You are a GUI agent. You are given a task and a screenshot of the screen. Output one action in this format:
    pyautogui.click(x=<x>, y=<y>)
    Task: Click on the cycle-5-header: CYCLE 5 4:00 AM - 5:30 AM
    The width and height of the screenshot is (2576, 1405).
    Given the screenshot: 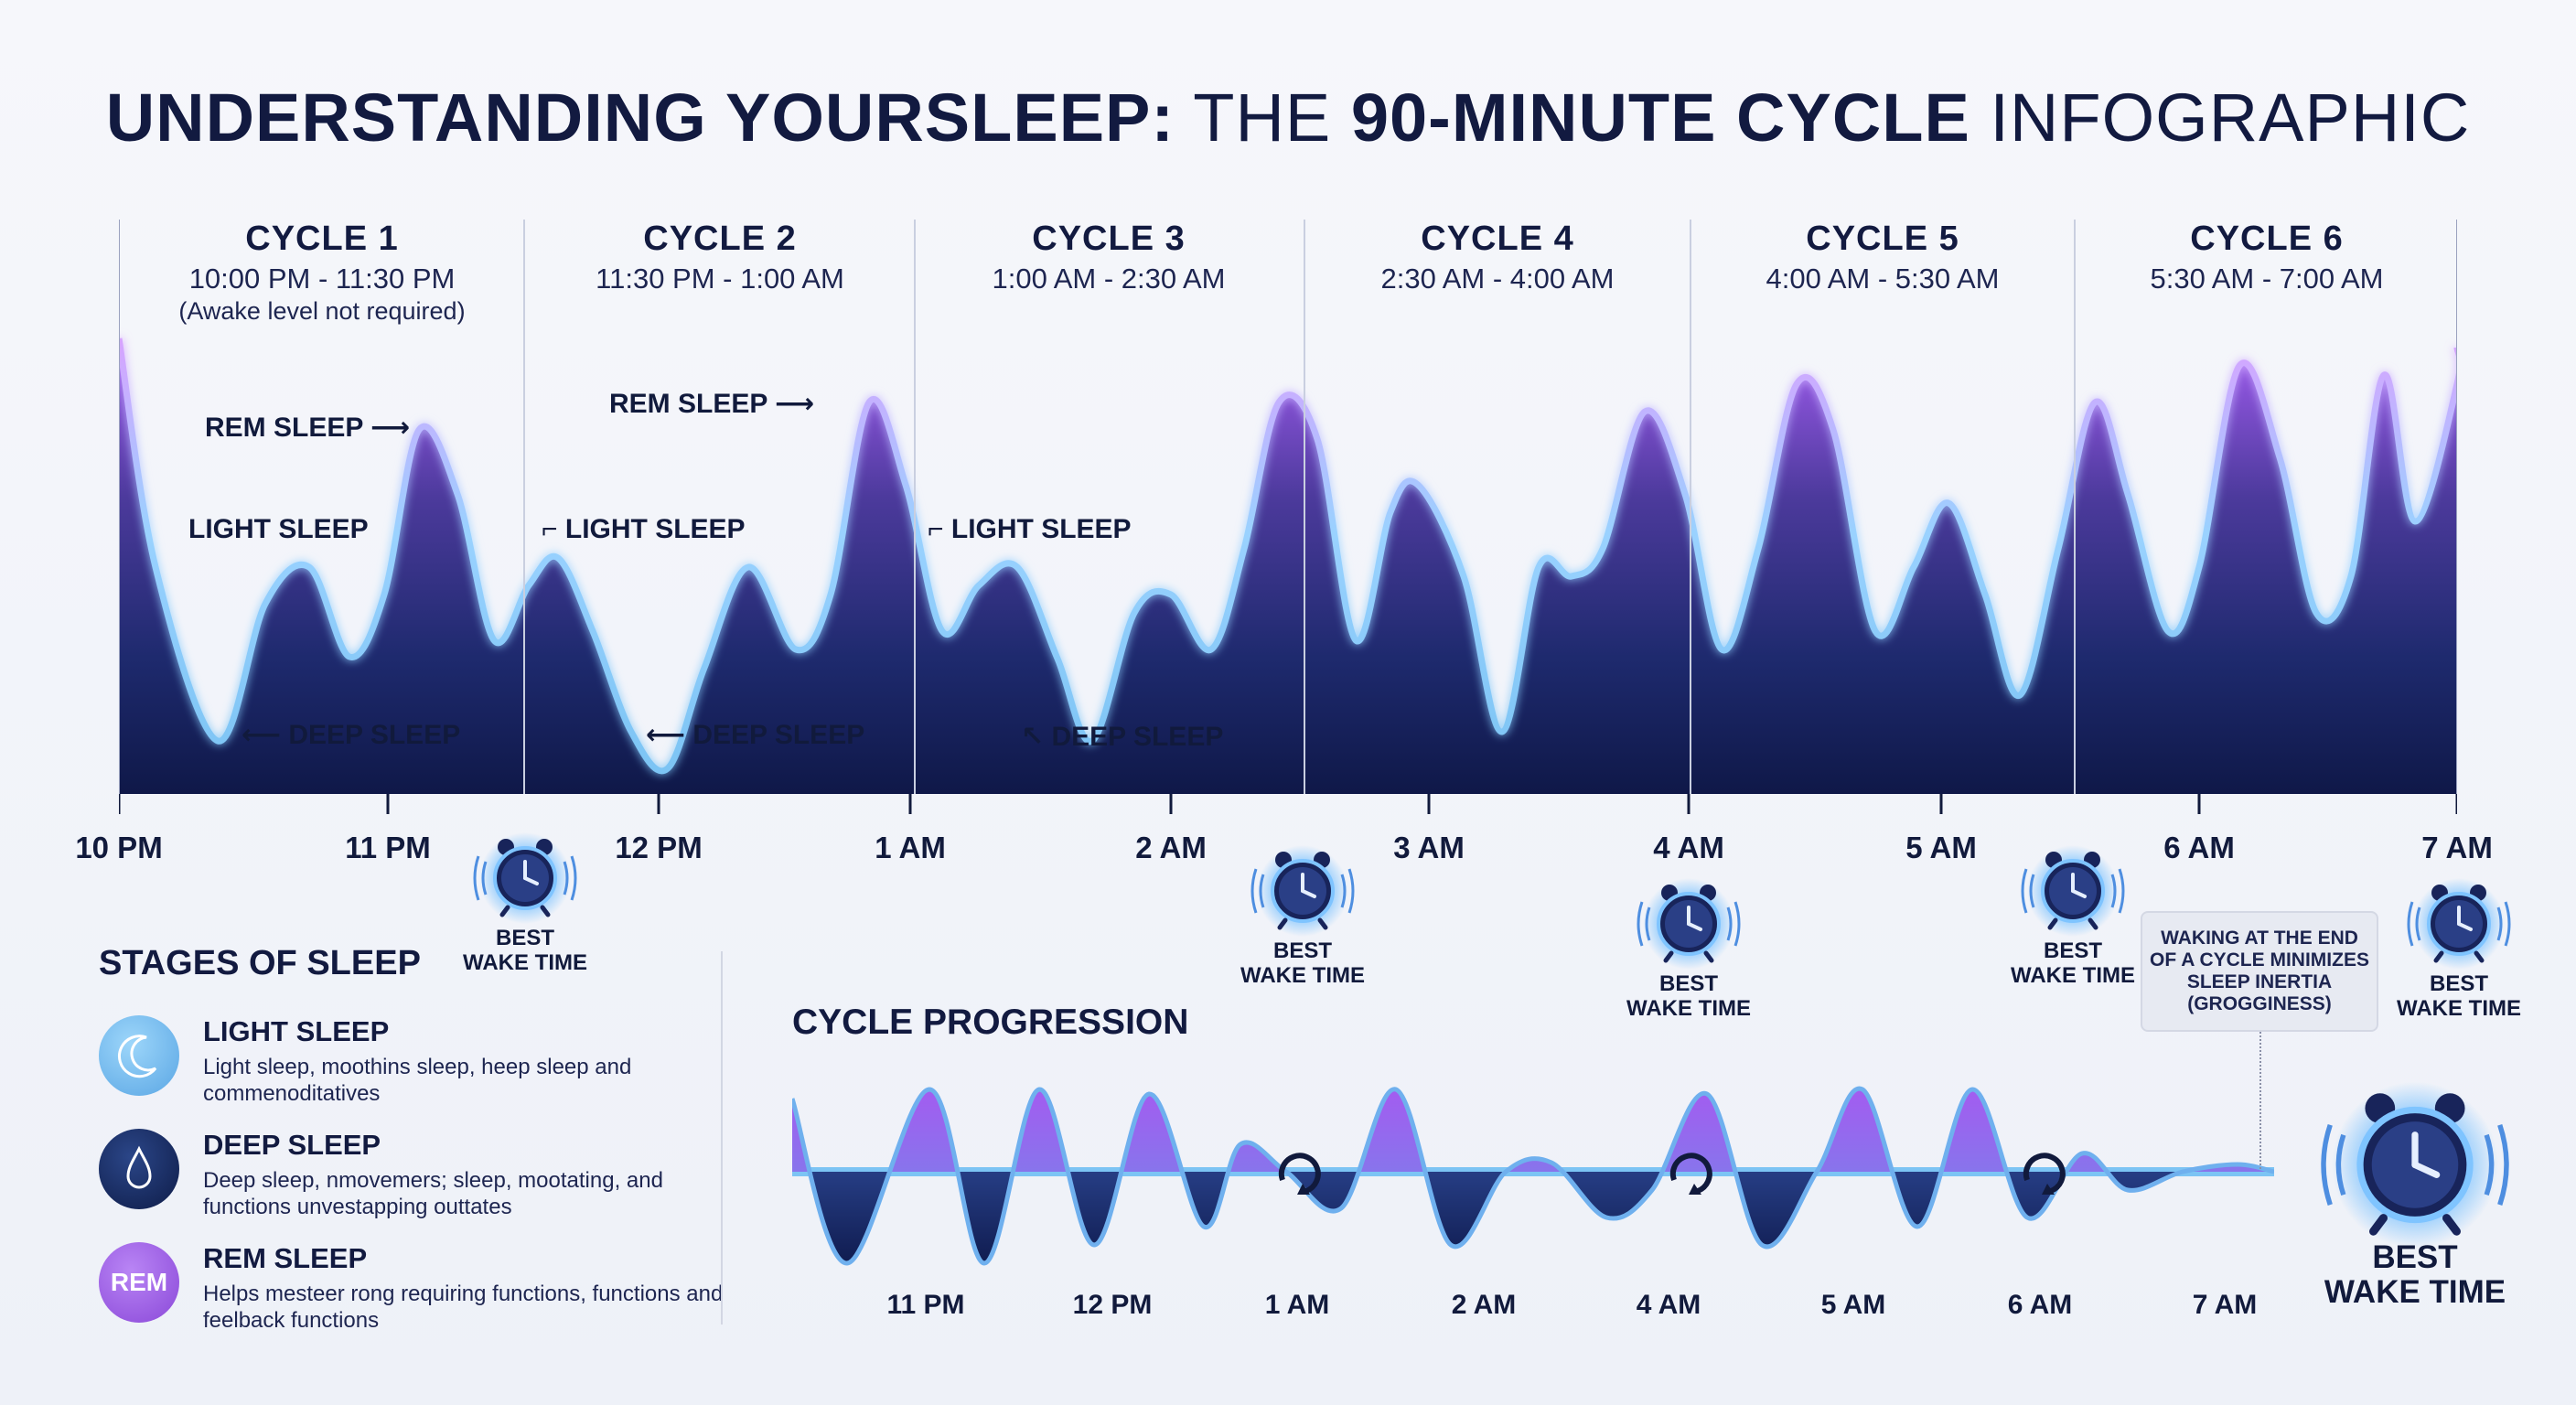 What is the action you would take?
    pyautogui.click(x=1883, y=257)
    